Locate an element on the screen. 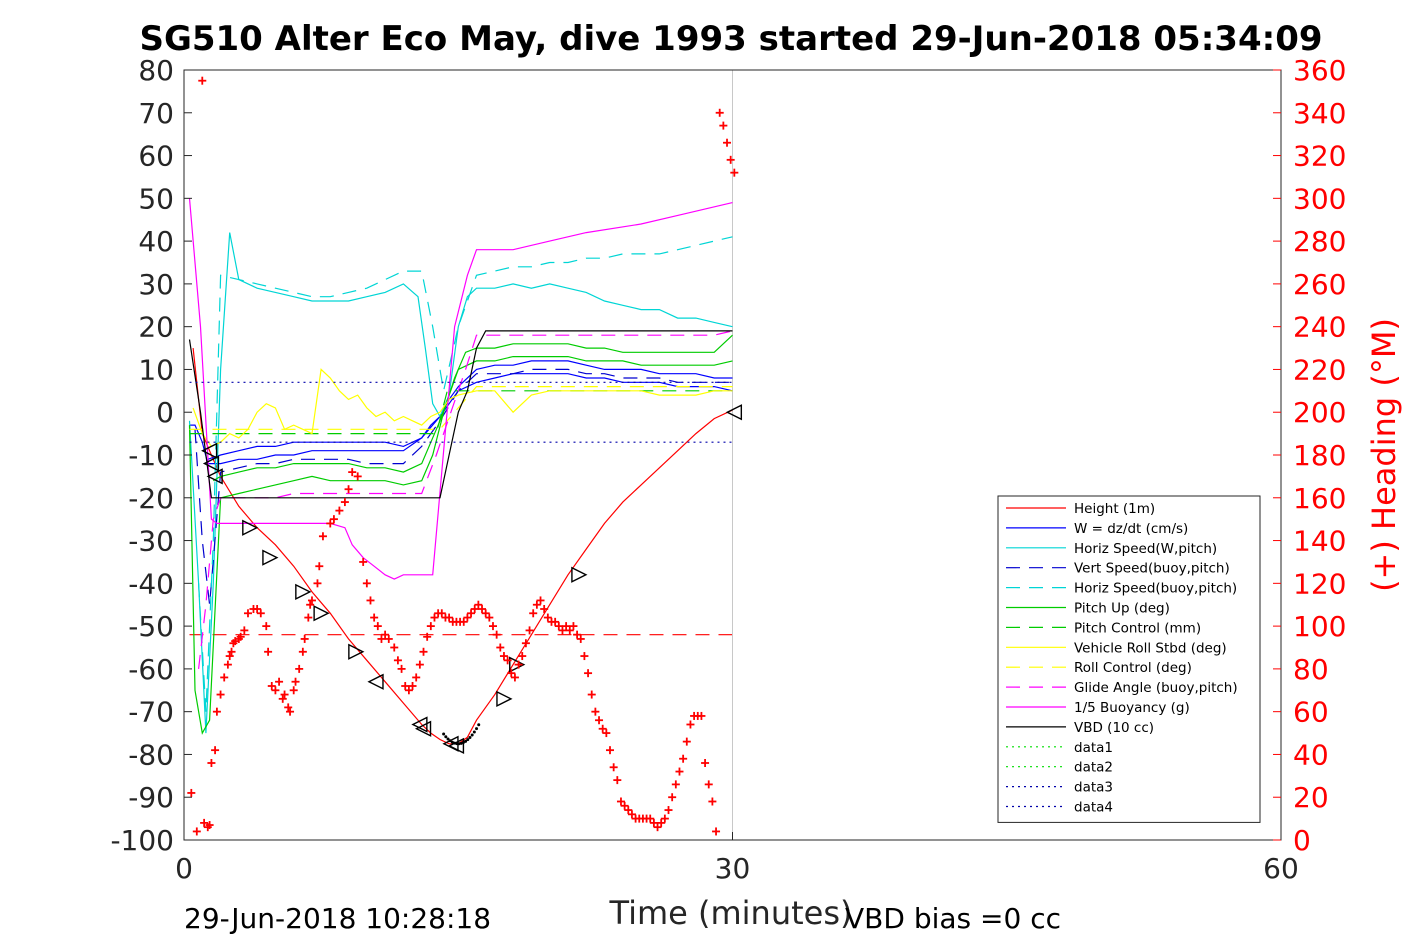 This screenshot has height=945, width=1417. legend-entry: data1 is located at coordinates (1059, 748).